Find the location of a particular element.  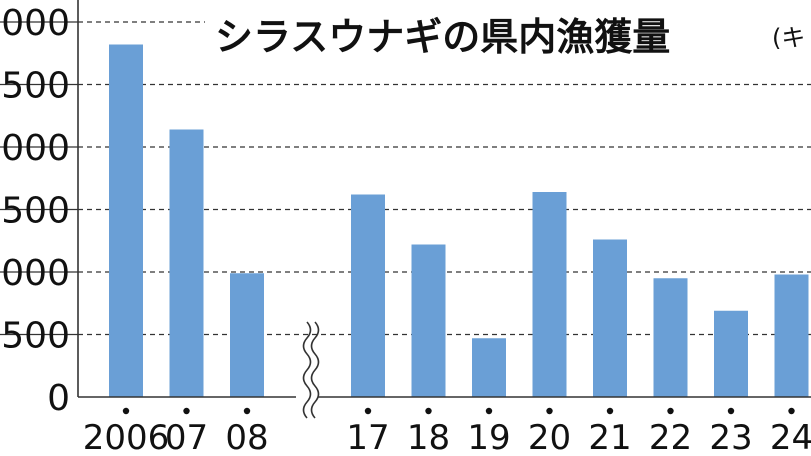

x-tick-label: 18 is located at coordinates (428, 437).